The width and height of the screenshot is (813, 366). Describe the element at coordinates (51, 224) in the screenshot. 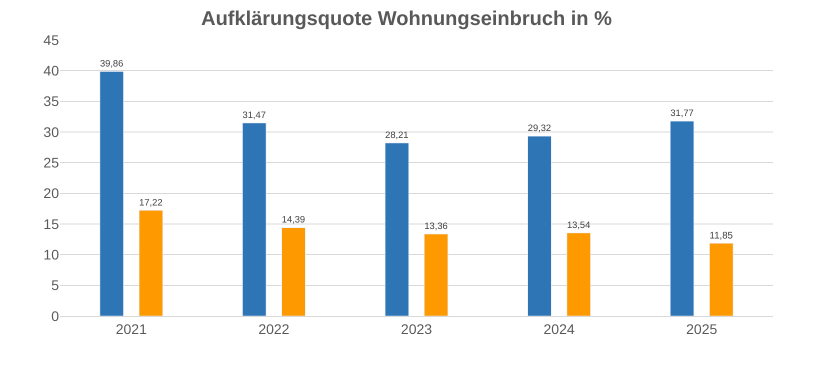

I see `y-tick-label: 15` at that location.